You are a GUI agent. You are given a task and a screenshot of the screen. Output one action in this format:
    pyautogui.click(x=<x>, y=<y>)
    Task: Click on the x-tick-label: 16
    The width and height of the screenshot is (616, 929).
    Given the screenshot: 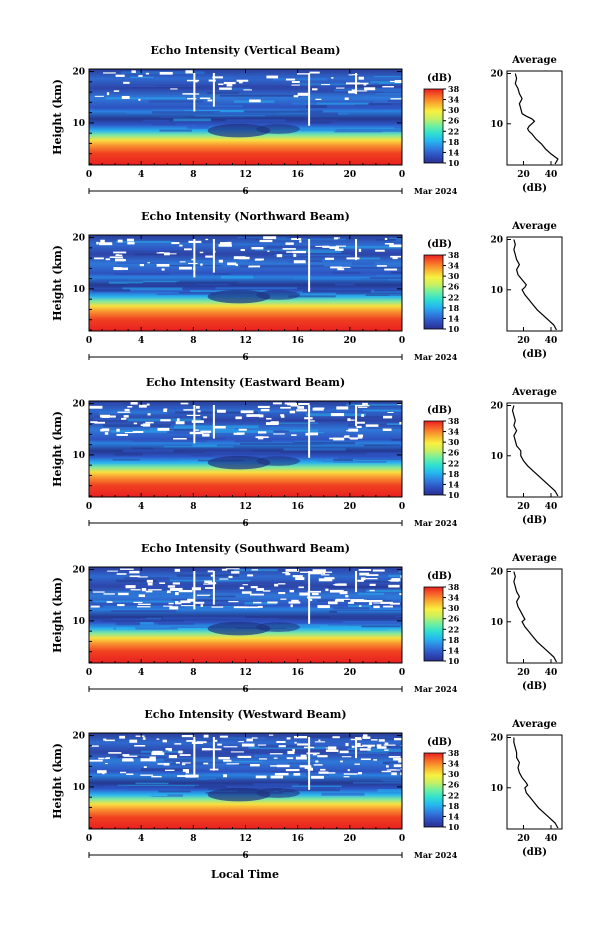 What is the action you would take?
    pyautogui.click(x=297, y=507)
    